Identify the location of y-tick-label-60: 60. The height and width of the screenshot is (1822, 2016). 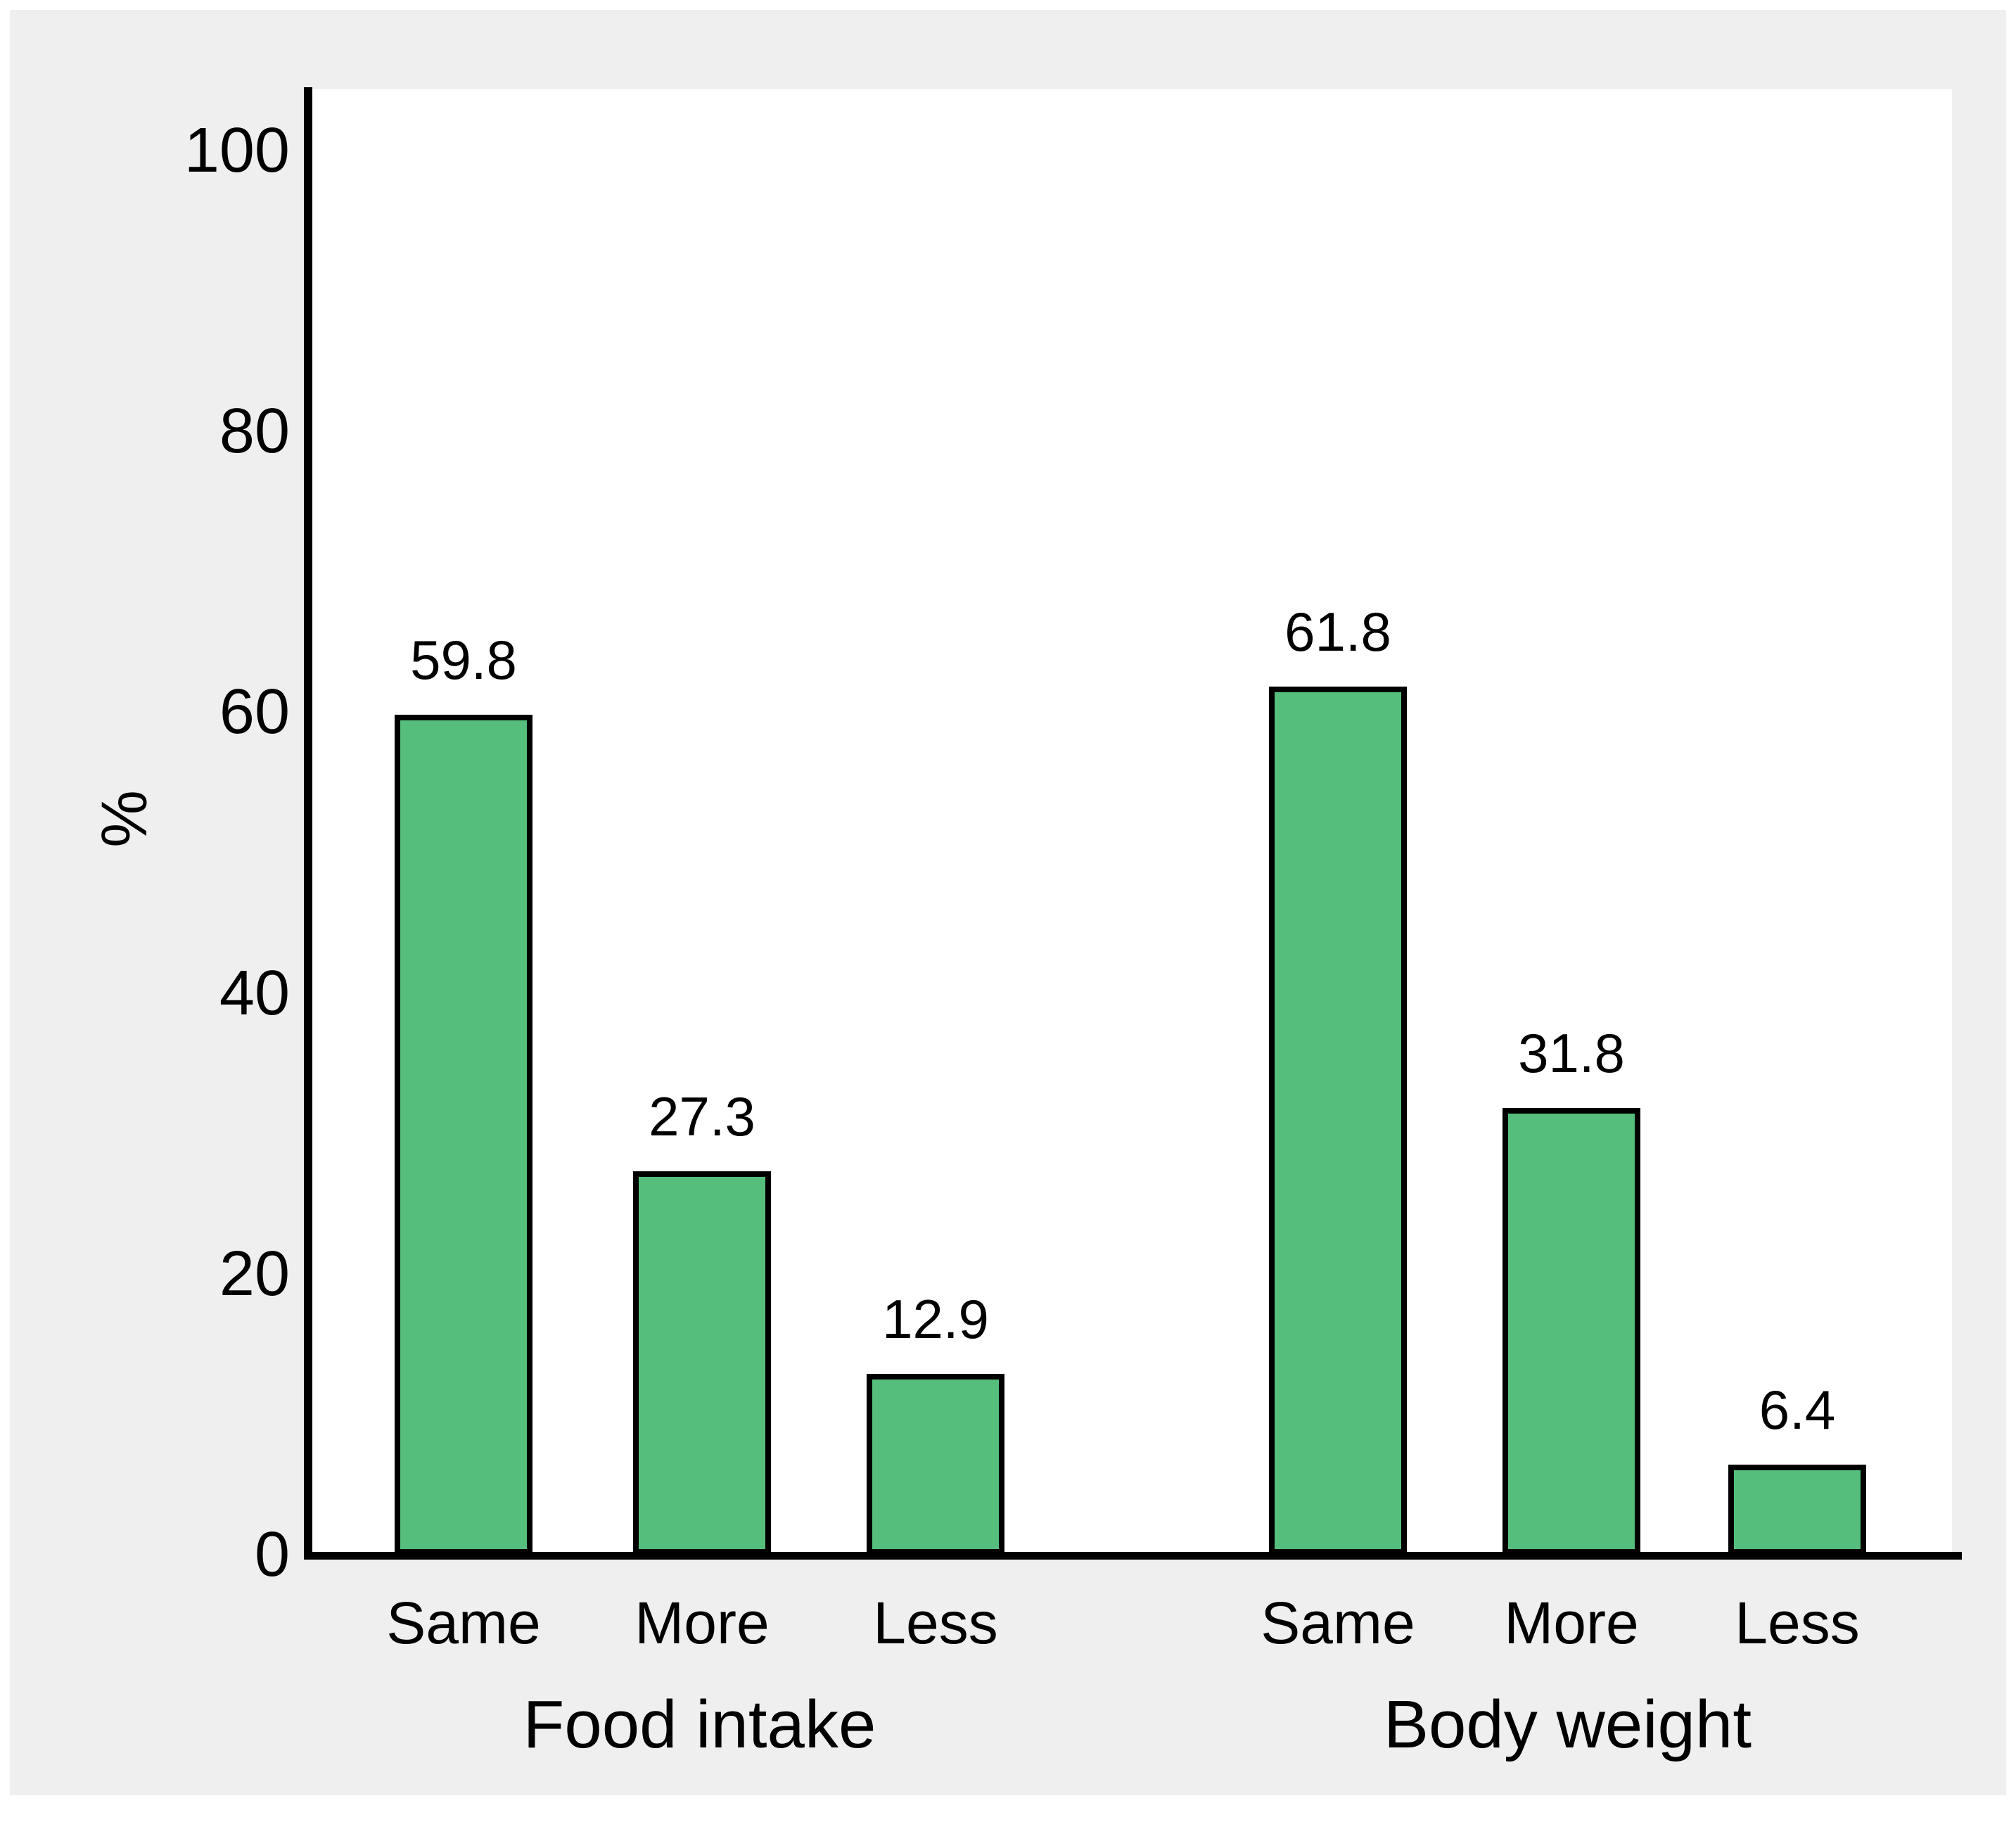
(254, 712).